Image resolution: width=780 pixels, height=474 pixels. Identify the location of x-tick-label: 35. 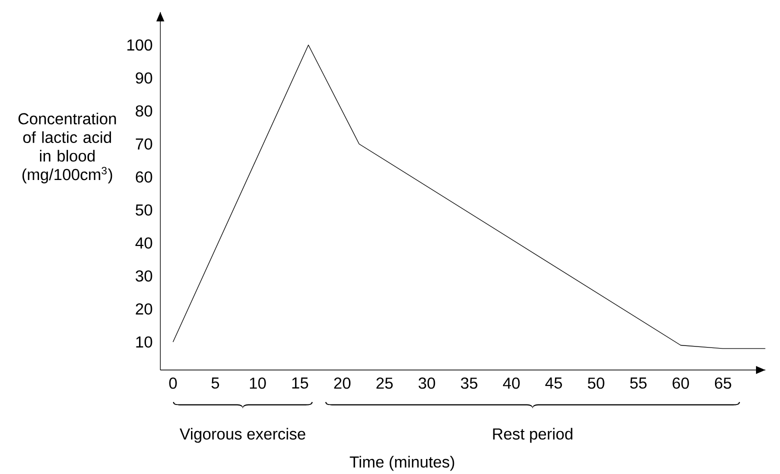
(469, 383).